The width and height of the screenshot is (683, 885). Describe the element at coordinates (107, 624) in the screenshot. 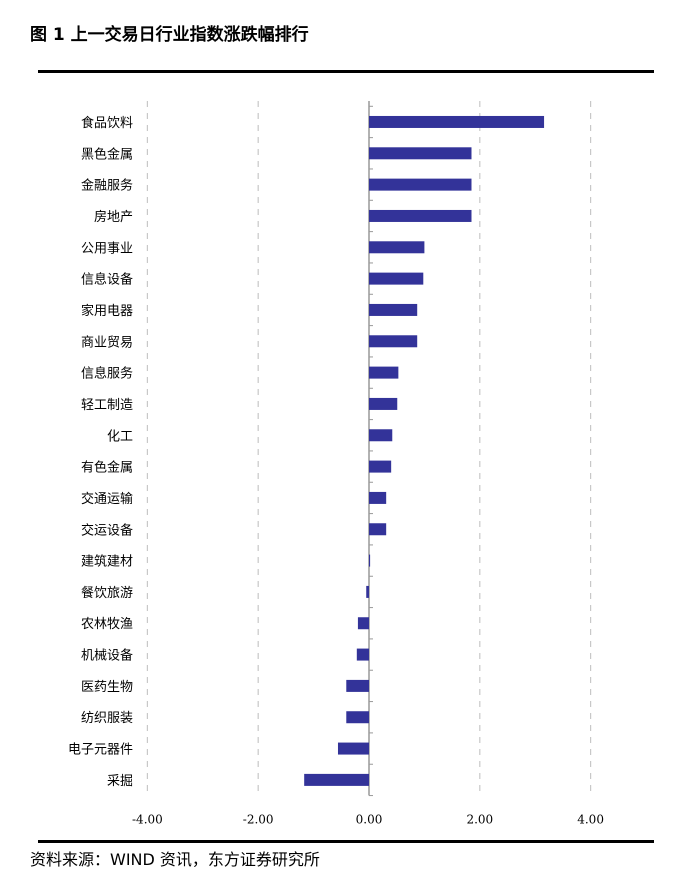

I see `category-label: 农林牧渔` at that location.